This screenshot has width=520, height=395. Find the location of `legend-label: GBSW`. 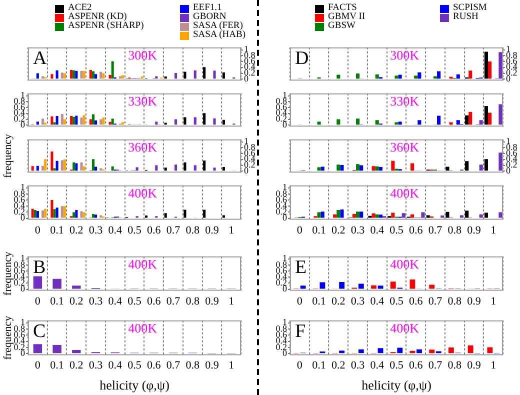

legend-label: GBSW is located at coordinates (342, 26).